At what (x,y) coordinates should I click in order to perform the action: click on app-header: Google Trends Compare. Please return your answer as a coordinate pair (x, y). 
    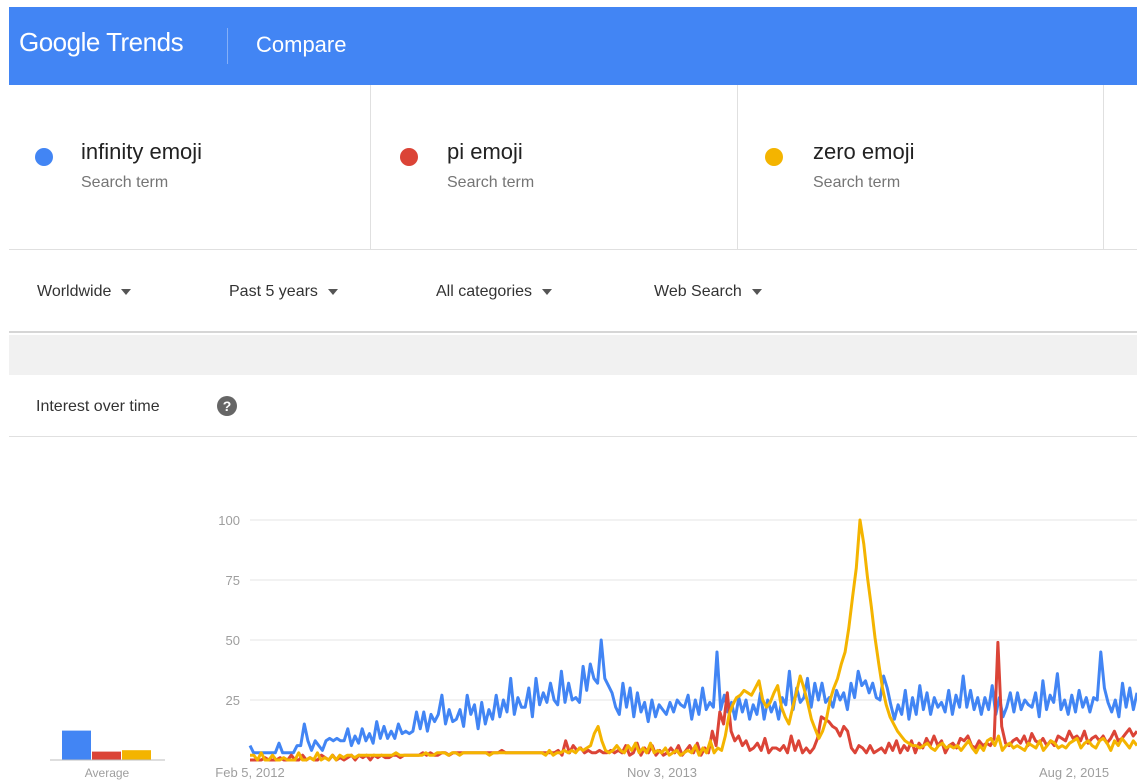
    Looking at the image, I should click on (573, 46).